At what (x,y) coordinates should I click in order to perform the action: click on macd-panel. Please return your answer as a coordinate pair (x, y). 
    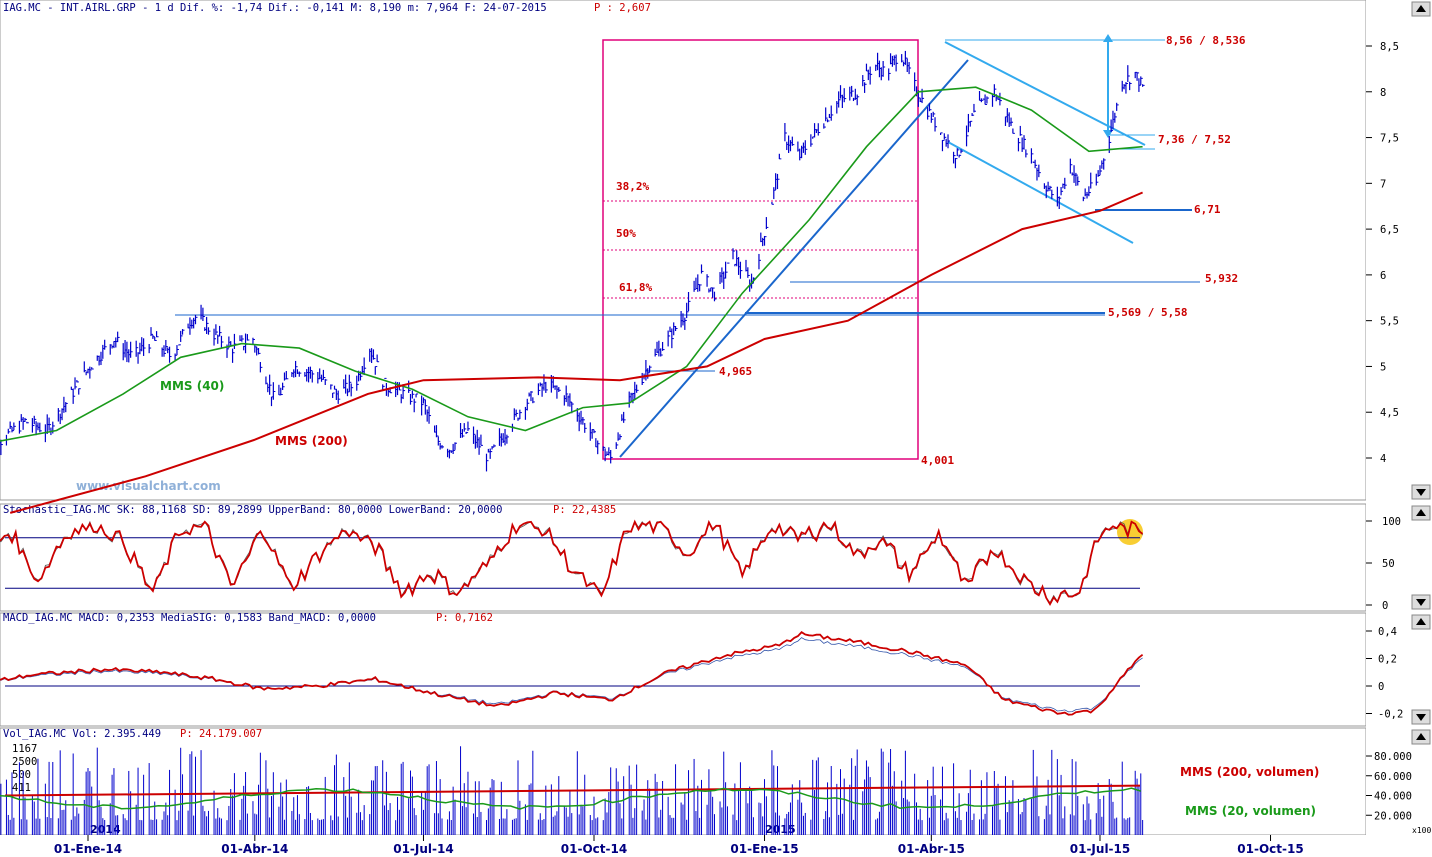
    Looking at the image, I should click on (683, 669).